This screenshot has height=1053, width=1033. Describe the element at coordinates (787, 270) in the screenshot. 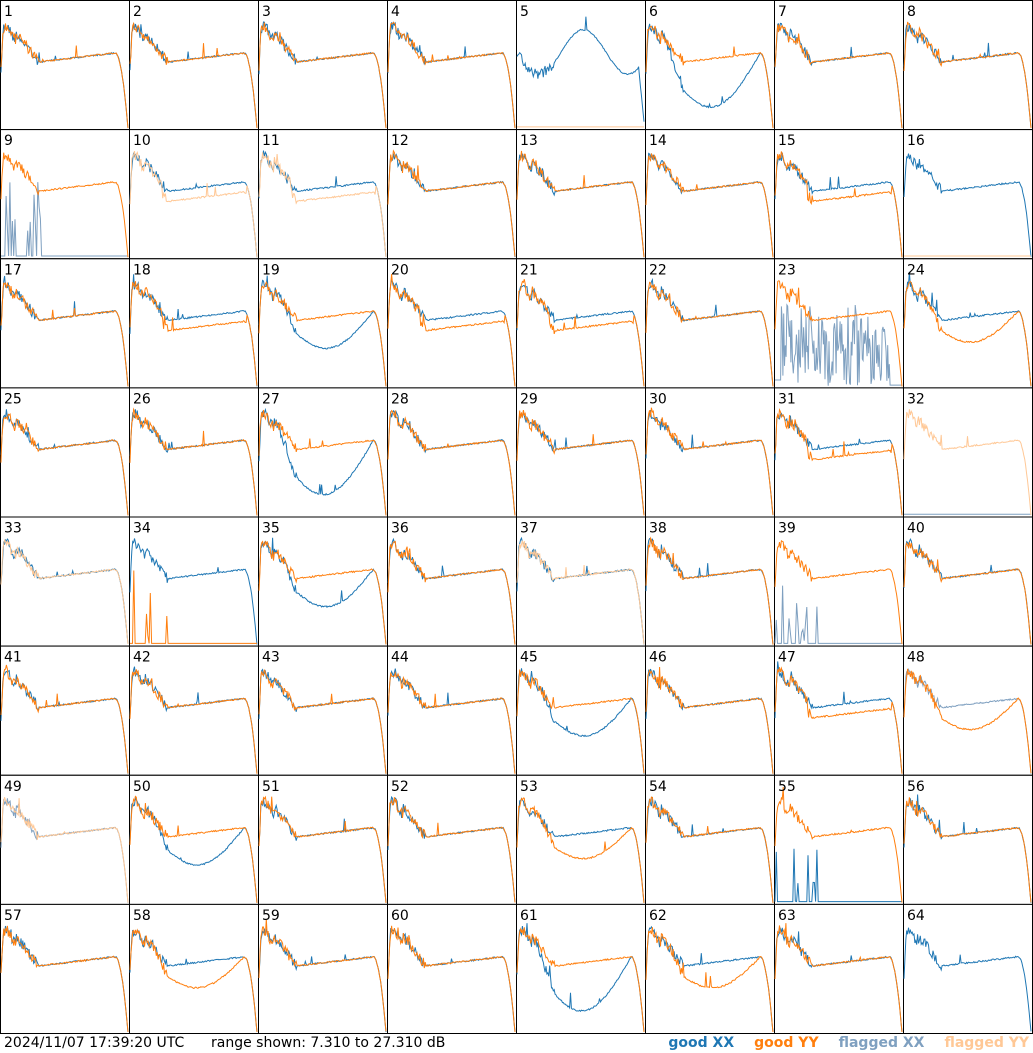

I see `panel-label-23: 23` at that location.